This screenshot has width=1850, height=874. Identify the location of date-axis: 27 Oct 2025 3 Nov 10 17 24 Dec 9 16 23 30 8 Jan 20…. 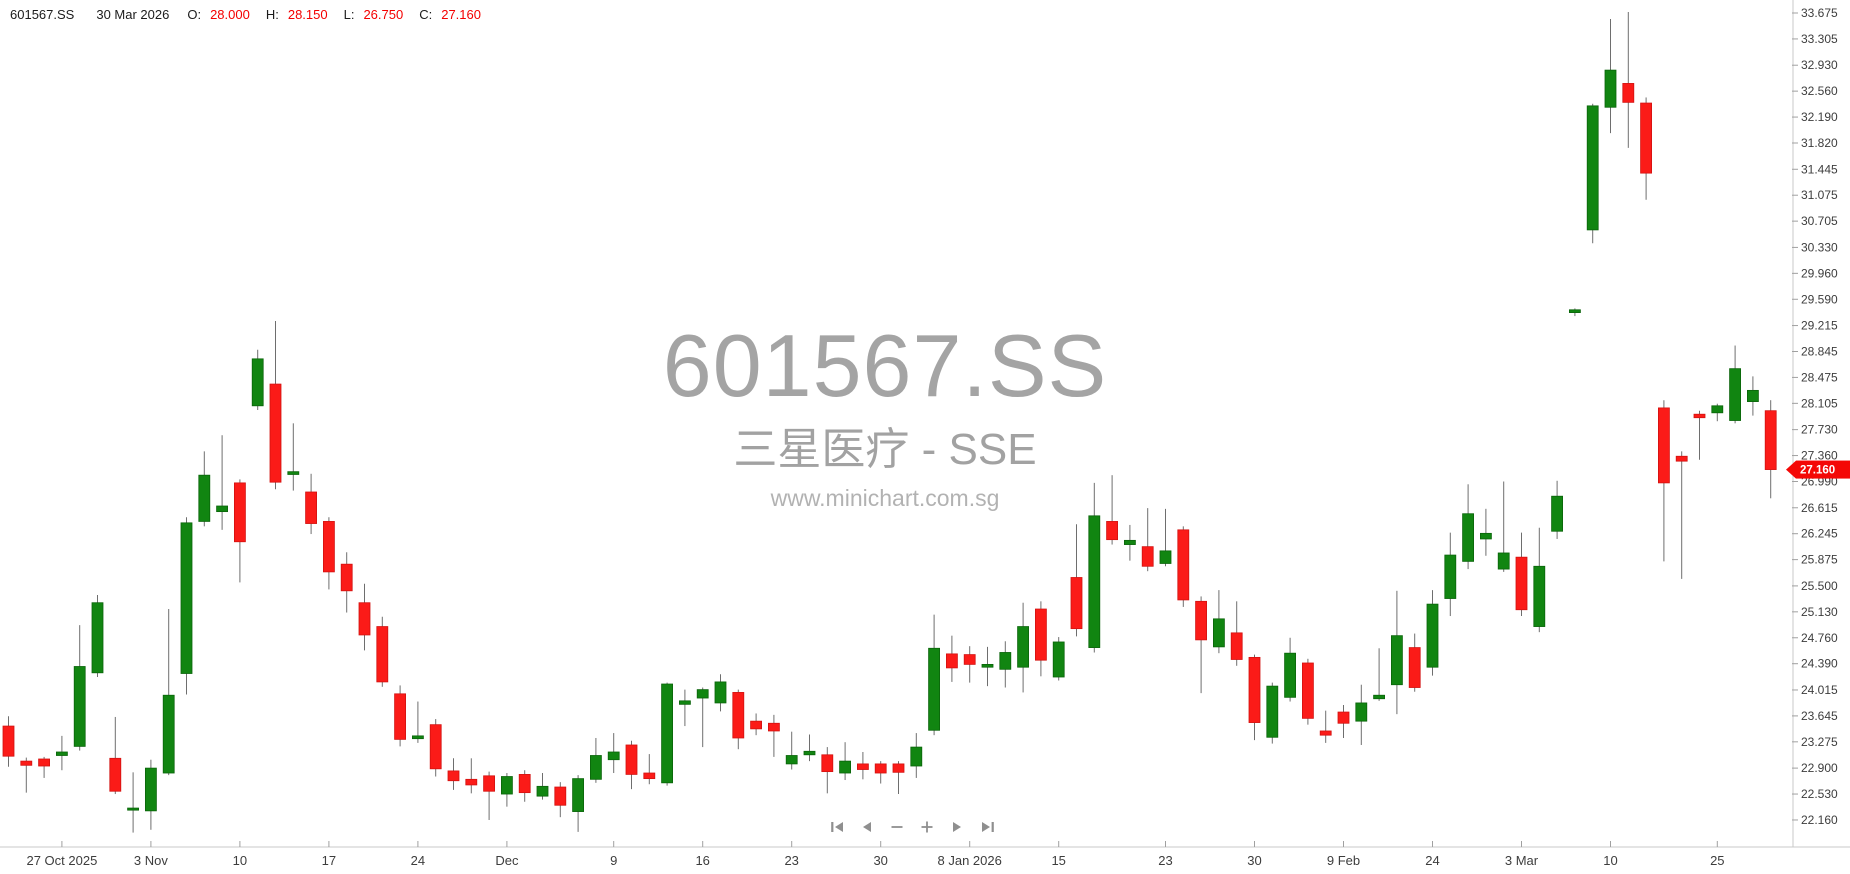
(925, 854).